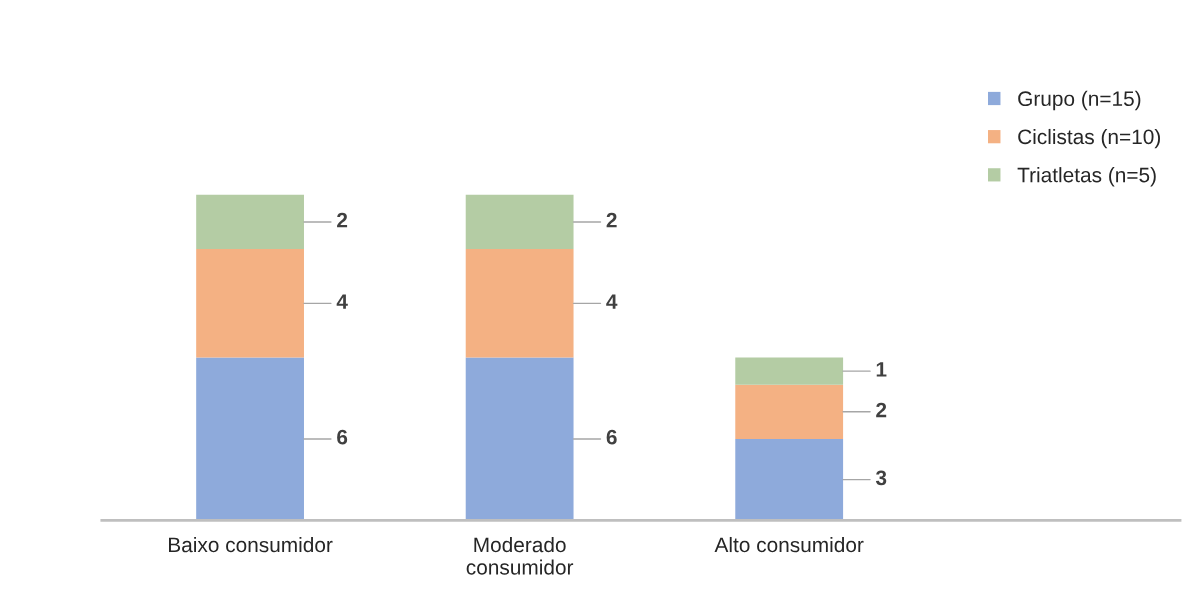 The height and width of the screenshot is (605, 1198). Describe the element at coordinates (520, 555) in the screenshot. I see `x-tick-label: Moderado consumidor` at that location.